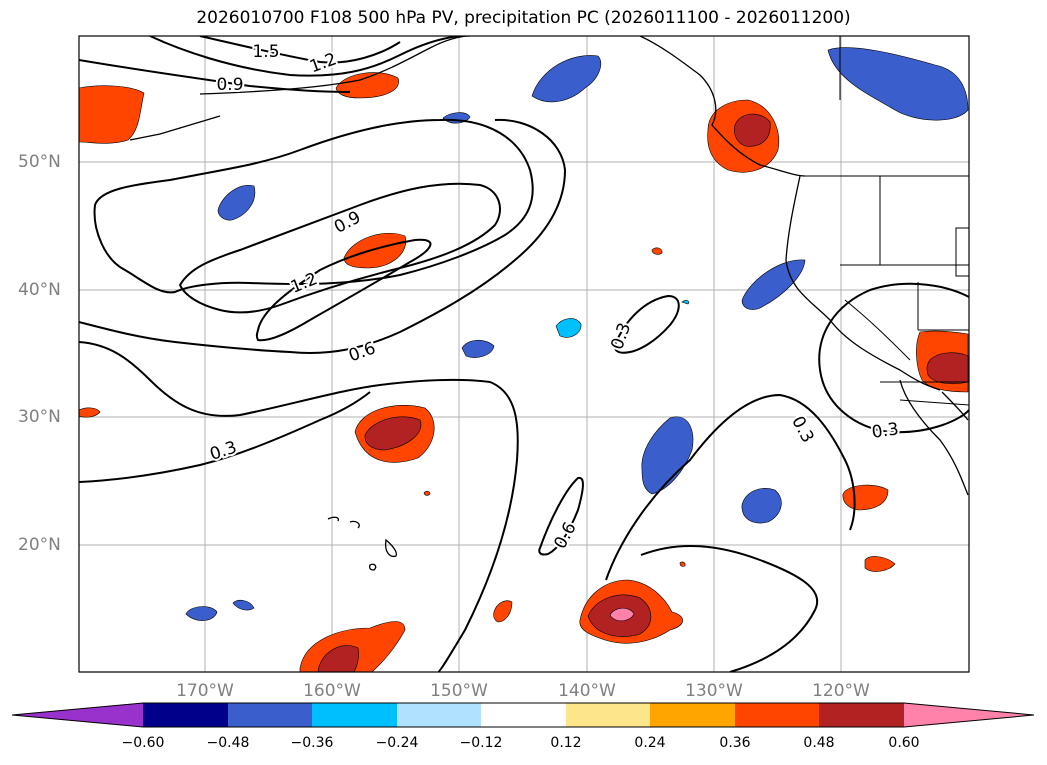 This screenshot has width=1047, height=765. What do you see at coordinates (566, 743) in the screenshot?
I see `colorbar-tick: 0.12` at bounding box center [566, 743].